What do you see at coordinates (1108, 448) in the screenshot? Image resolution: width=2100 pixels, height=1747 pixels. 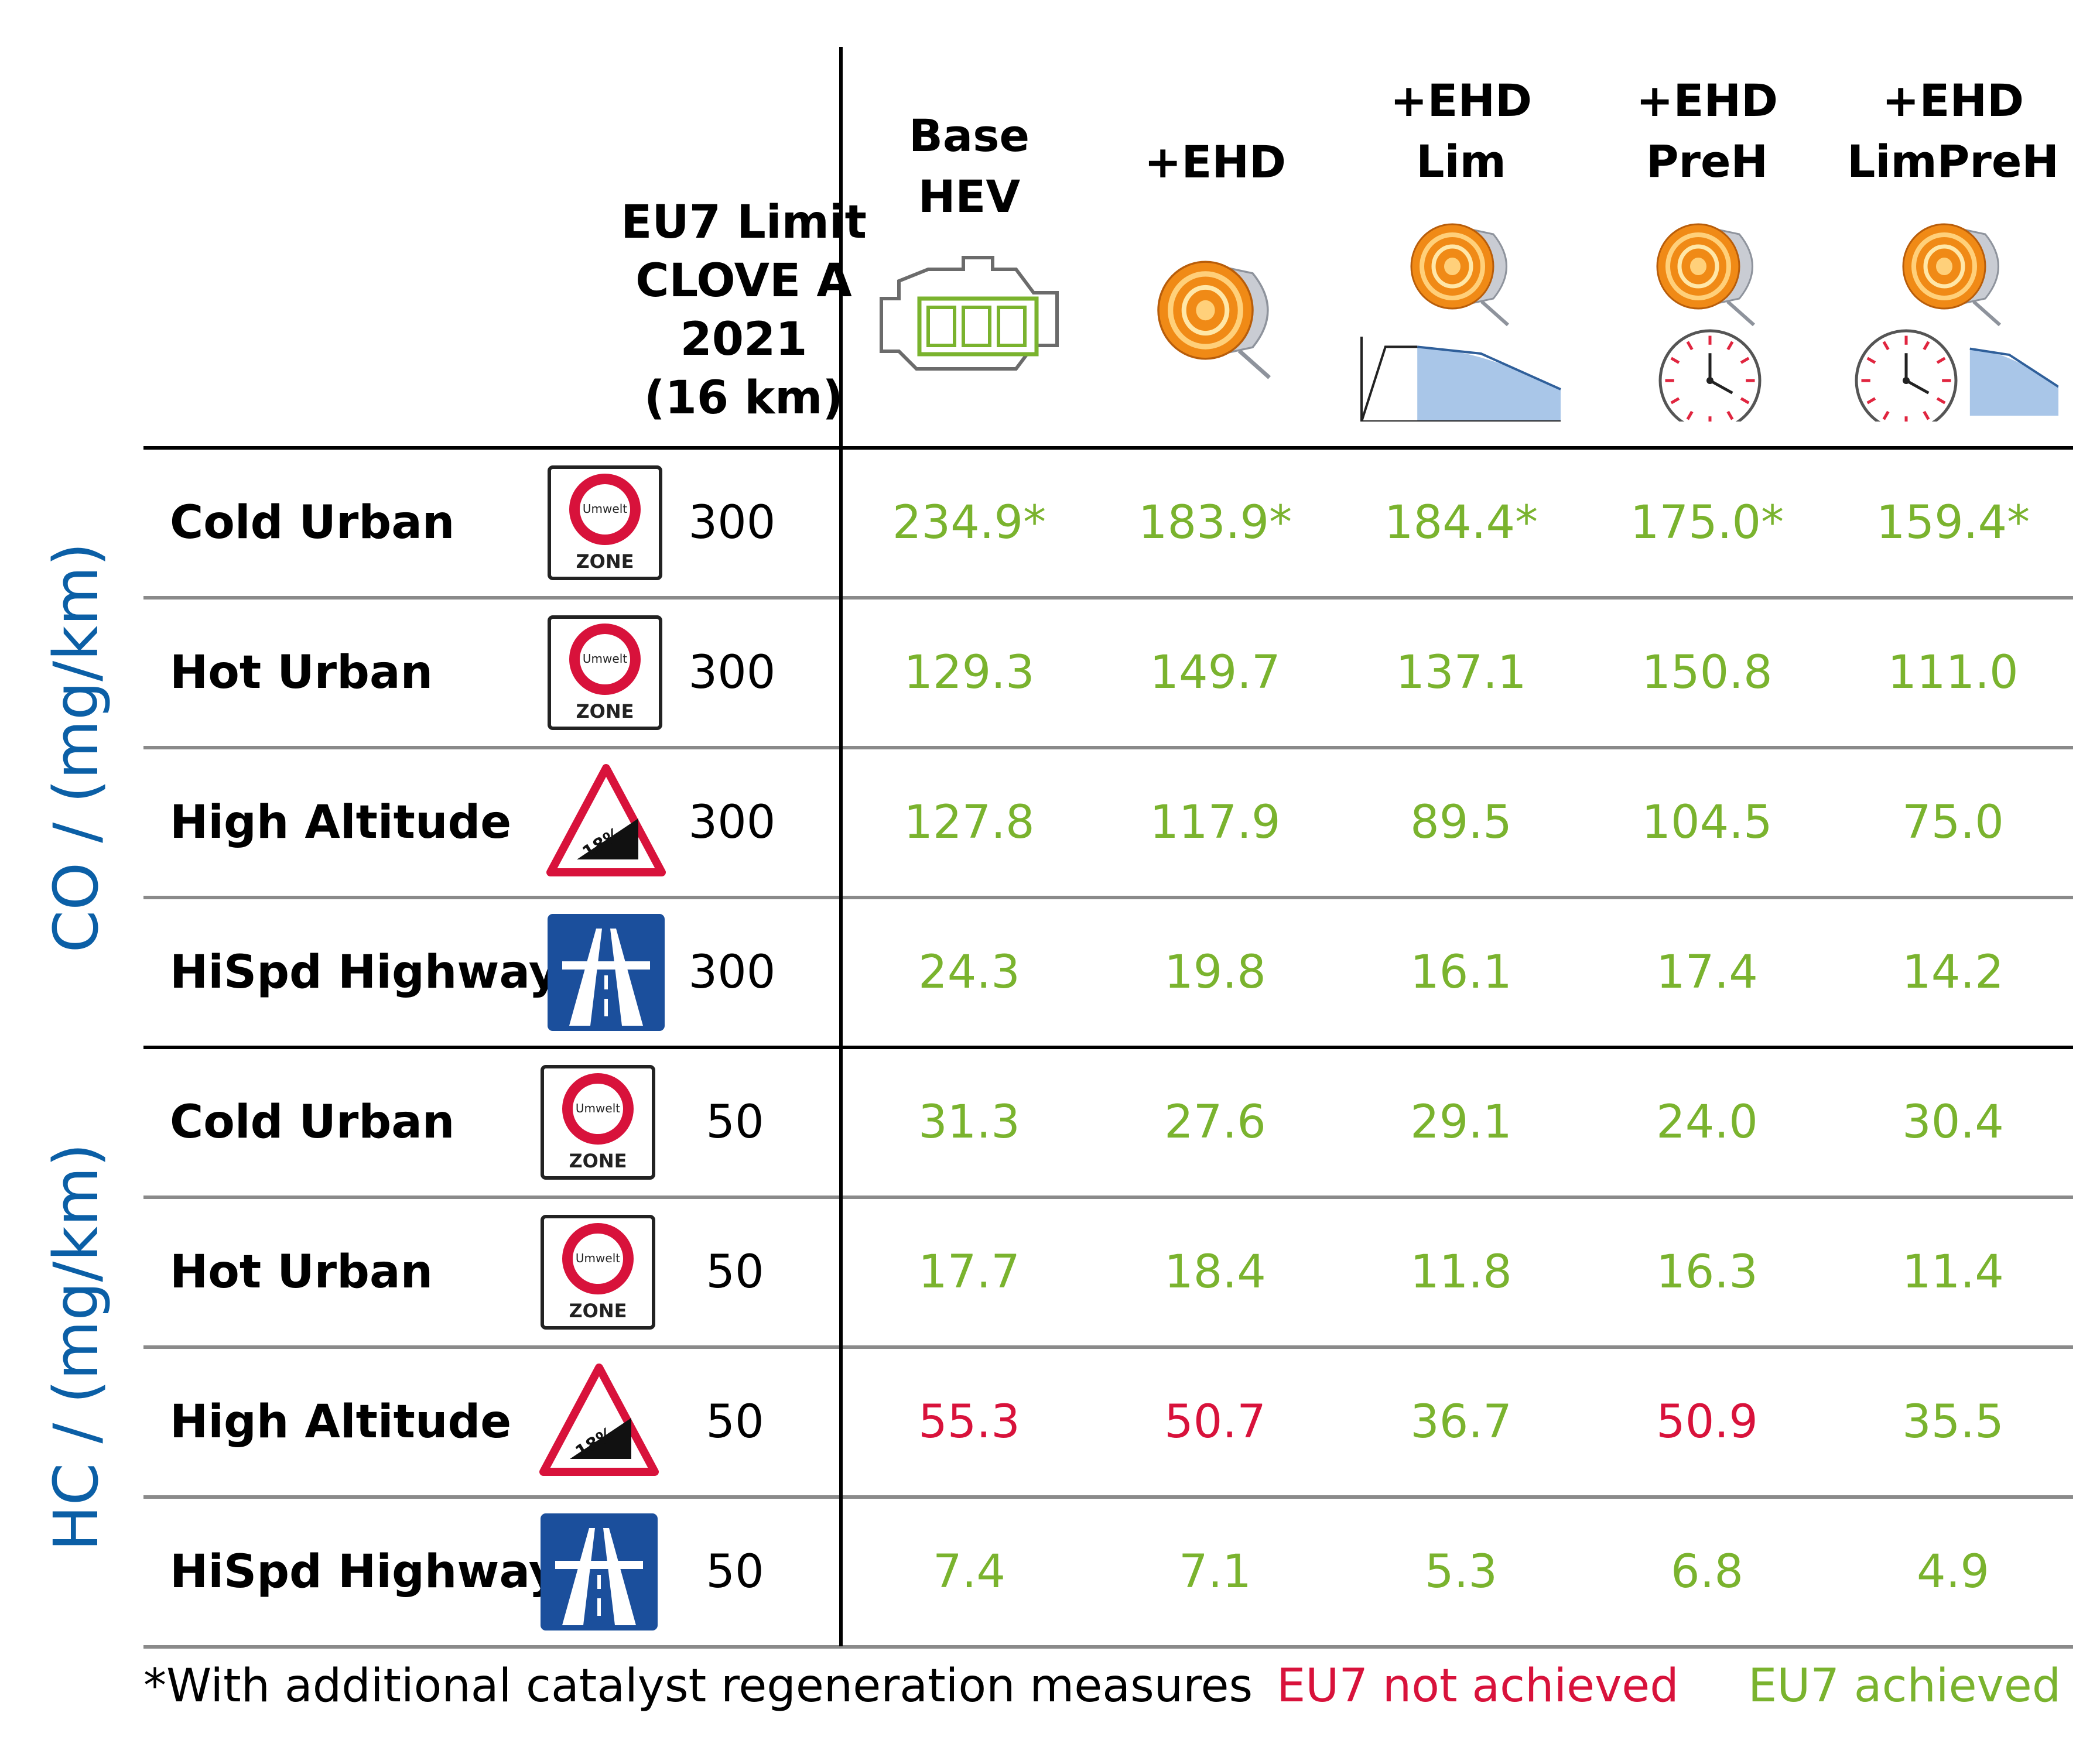 I see `header-divider-line` at bounding box center [1108, 448].